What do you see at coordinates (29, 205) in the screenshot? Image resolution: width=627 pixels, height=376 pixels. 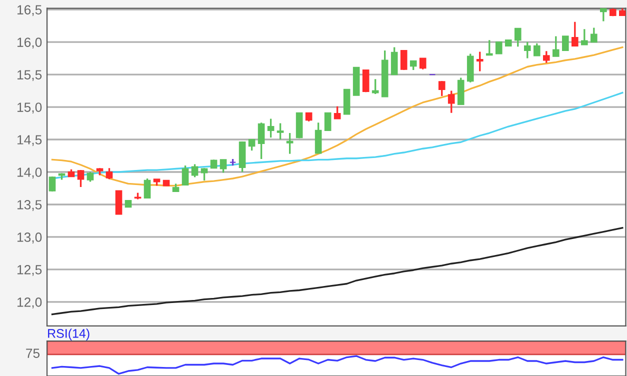 I see `y-tick-label: 13,5` at bounding box center [29, 205].